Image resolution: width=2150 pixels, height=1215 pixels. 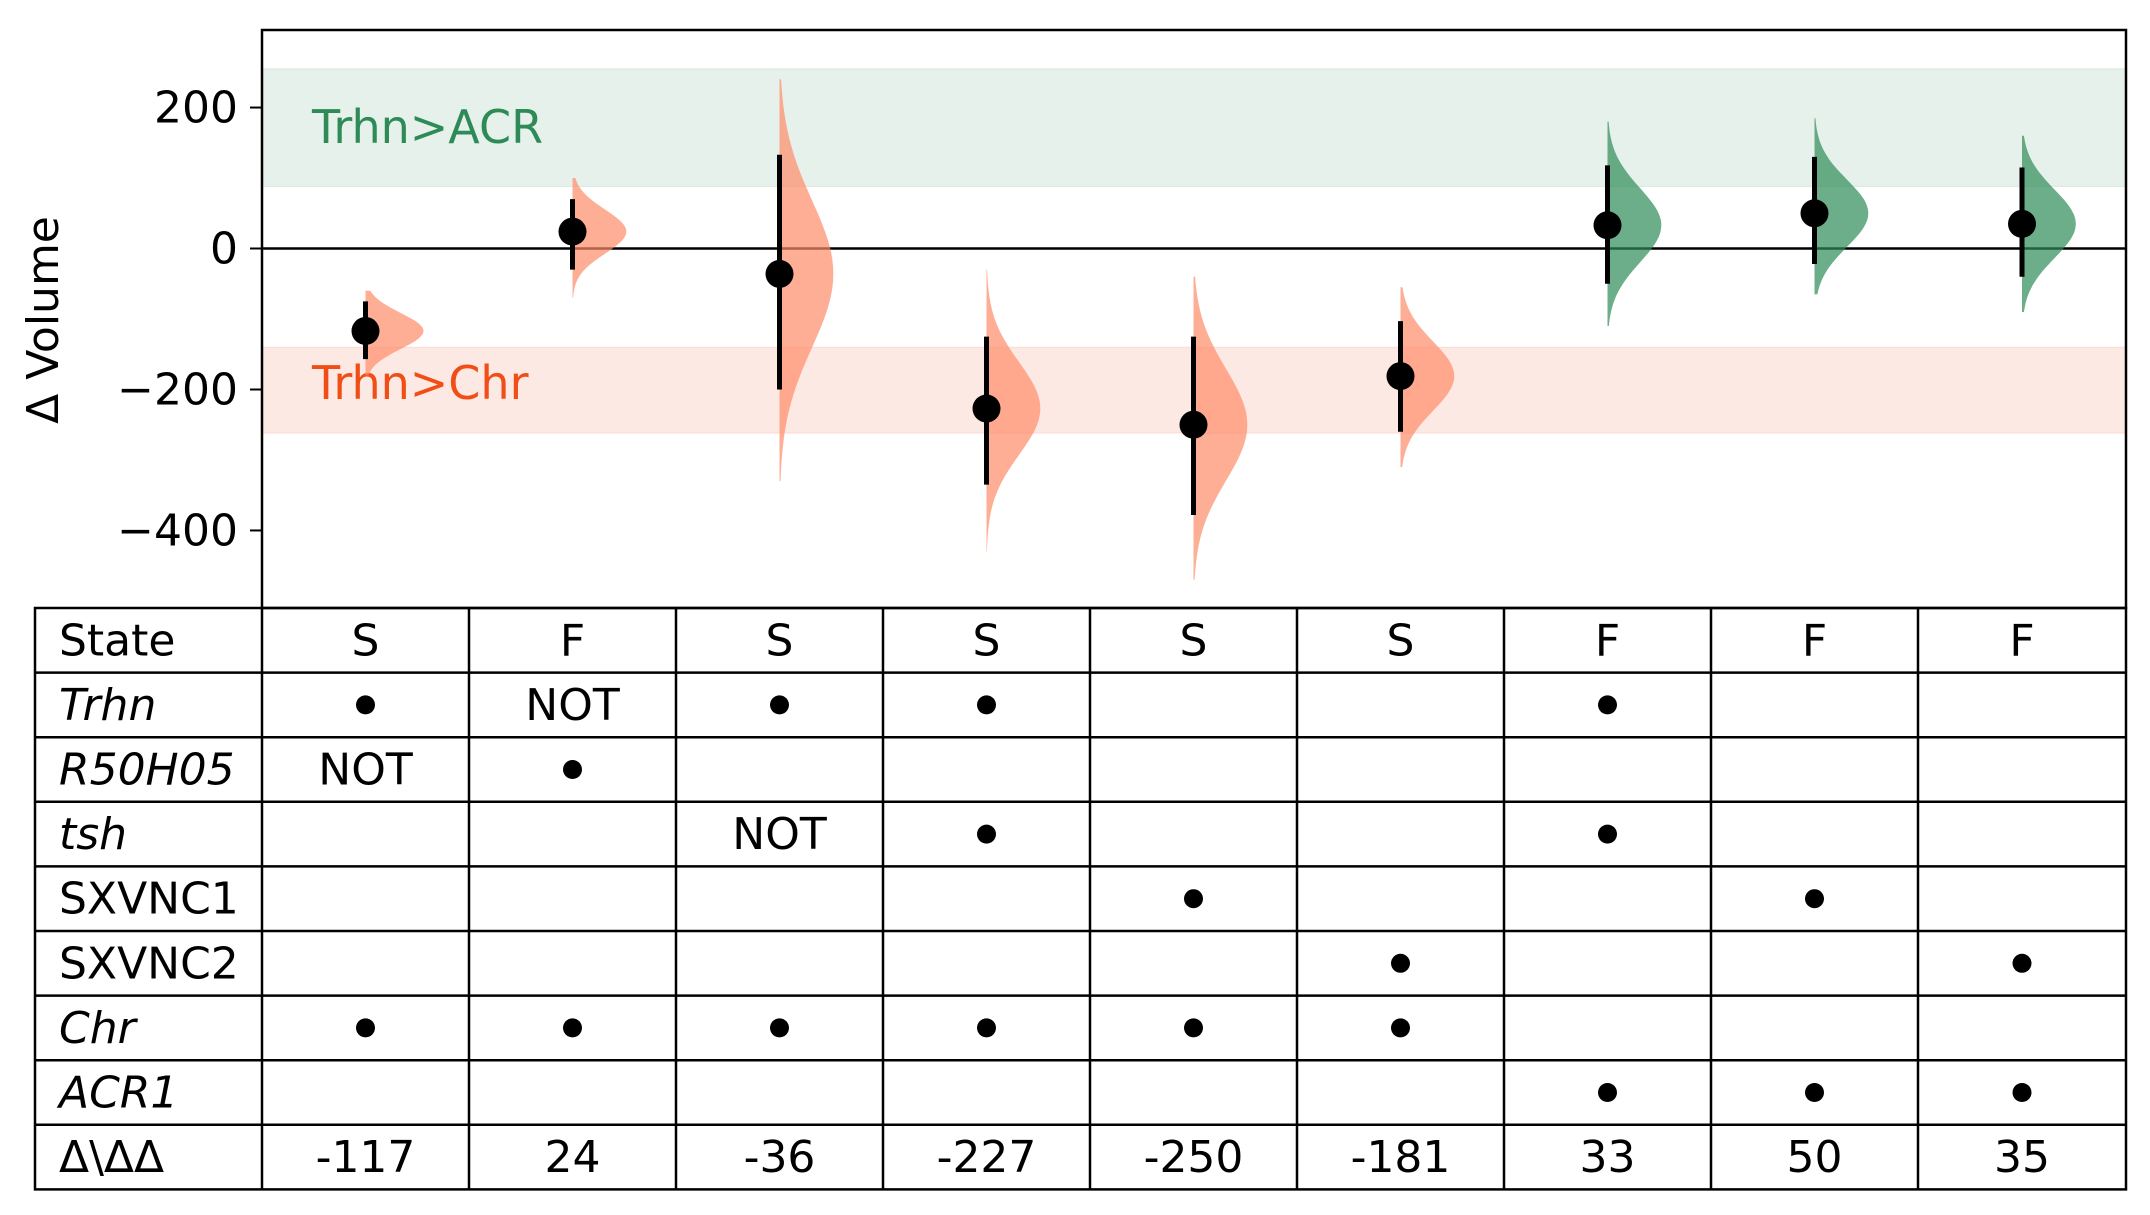 I want to click on cell-8-7: 50, so click(x=1815, y=1157).